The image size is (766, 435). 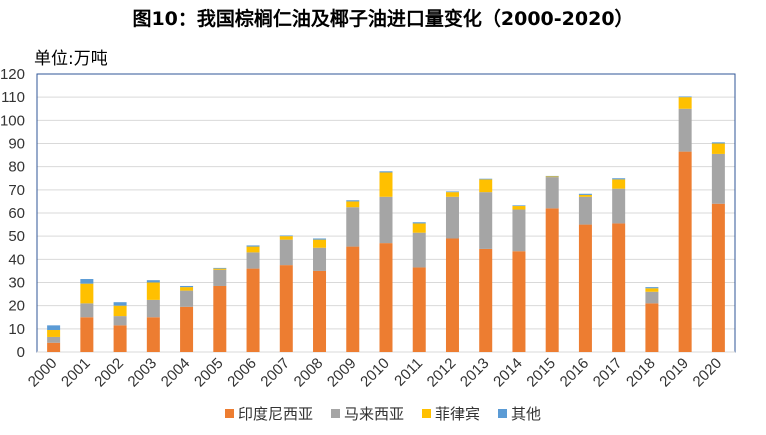 What do you see at coordinates (16, 283) in the screenshot?
I see `y-tick-label: 30` at bounding box center [16, 283].